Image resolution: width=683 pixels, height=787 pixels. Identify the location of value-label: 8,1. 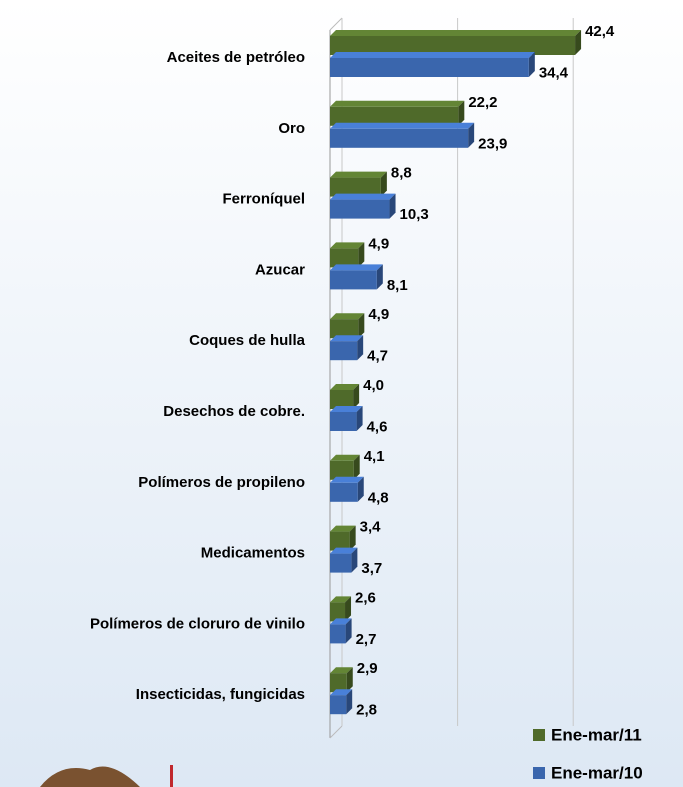
(397, 285).